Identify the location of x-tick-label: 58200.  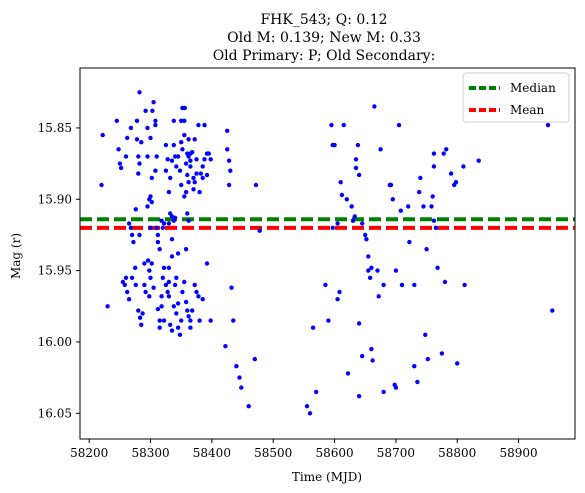
(89, 453).